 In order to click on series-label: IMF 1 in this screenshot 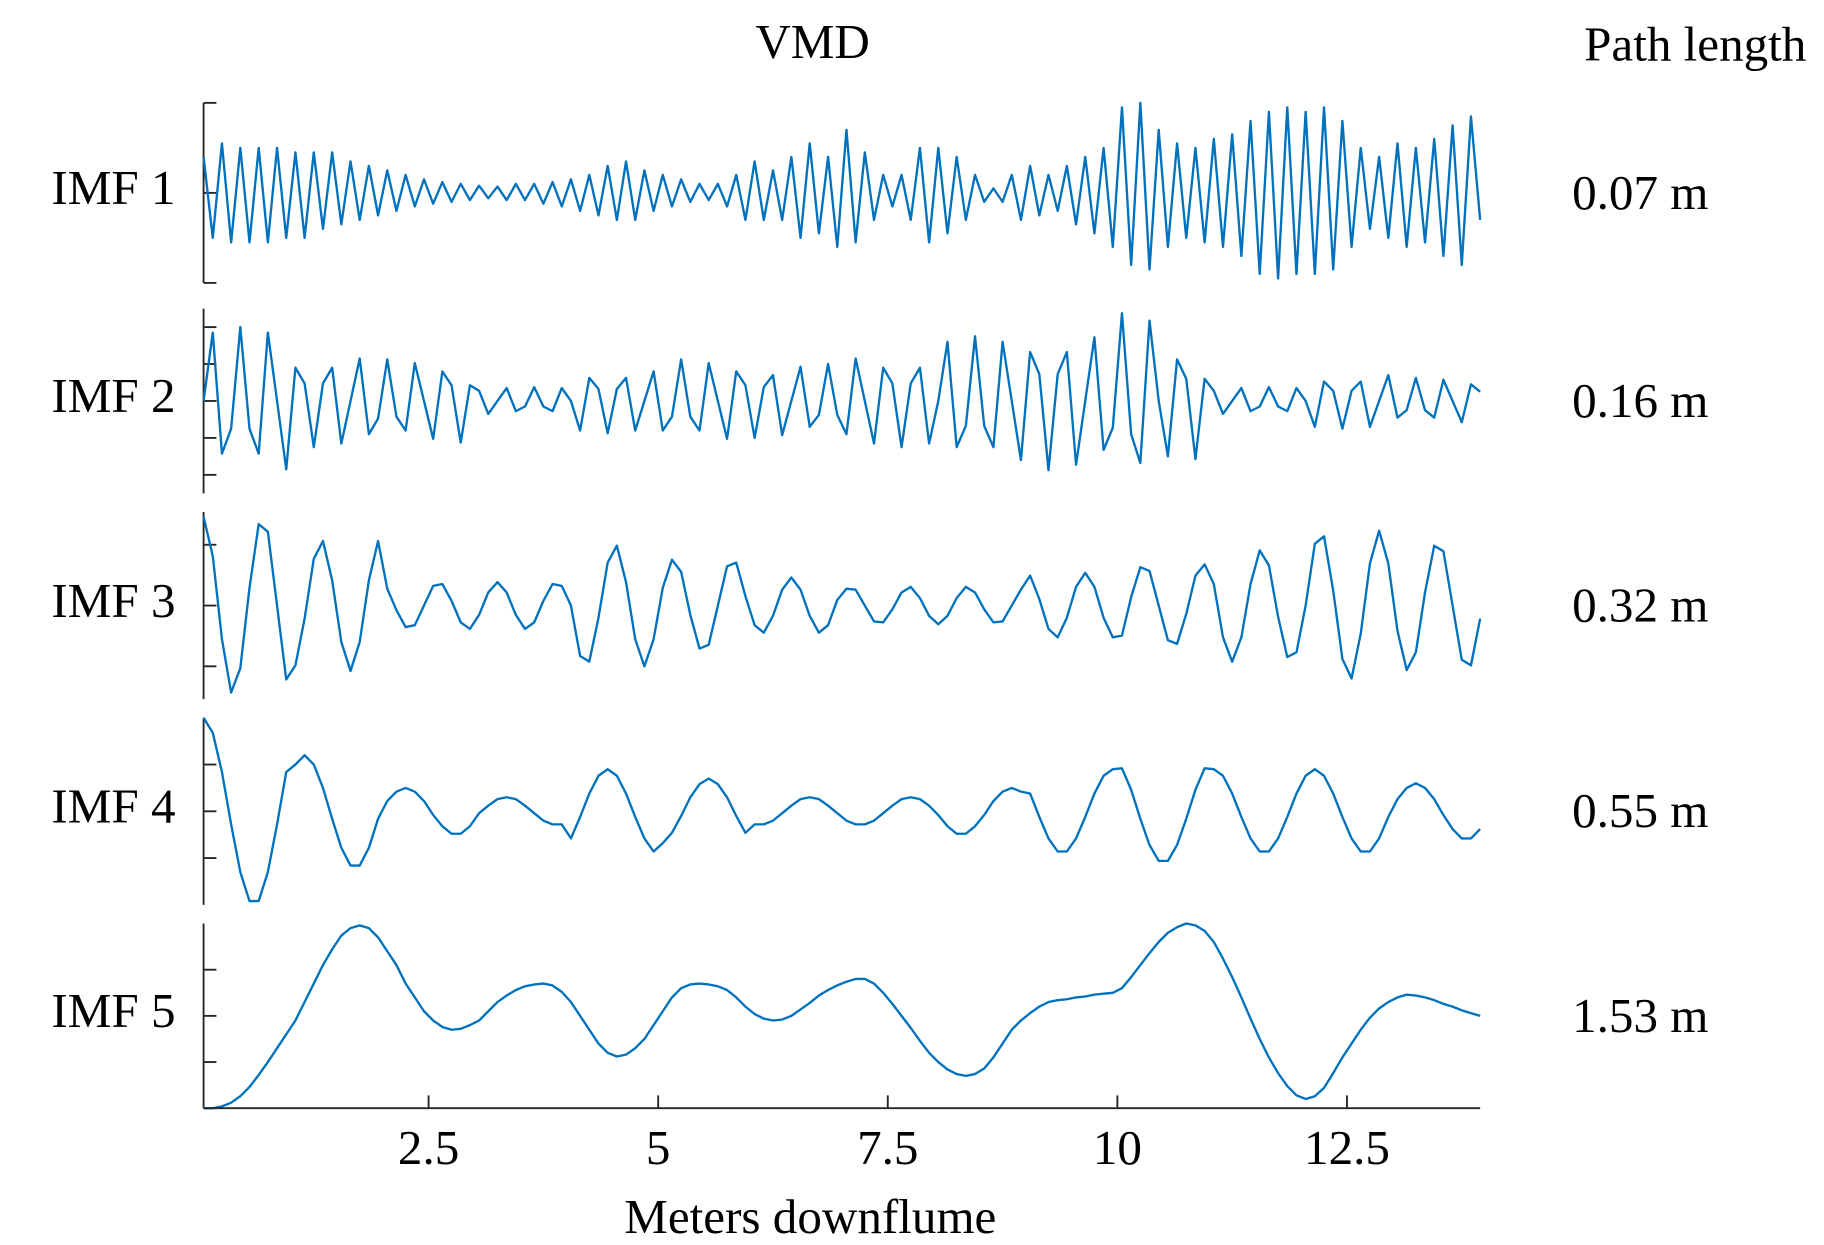, I will do `click(113, 187)`.